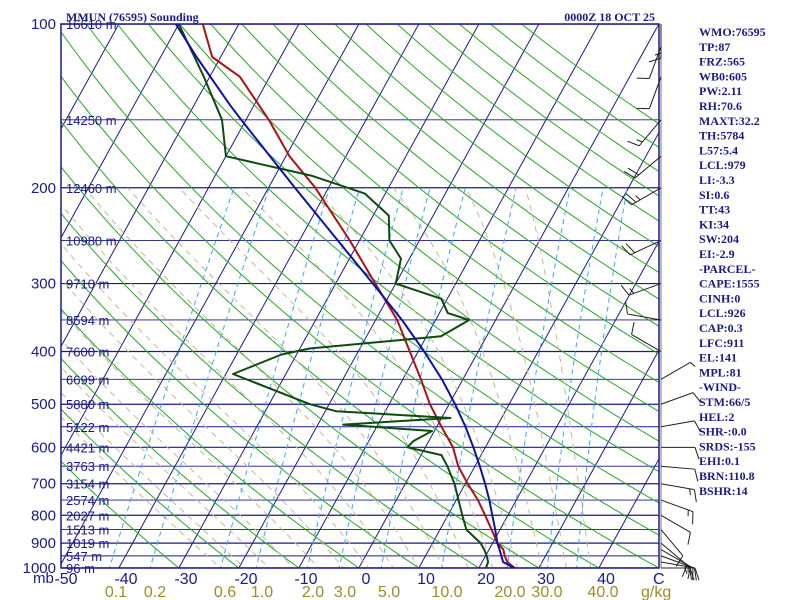 The width and height of the screenshot is (800, 600). What do you see at coordinates (43, 578) in the screenshot?
I see `pressure-unit-label: mb` at bounding box center [43, 578].